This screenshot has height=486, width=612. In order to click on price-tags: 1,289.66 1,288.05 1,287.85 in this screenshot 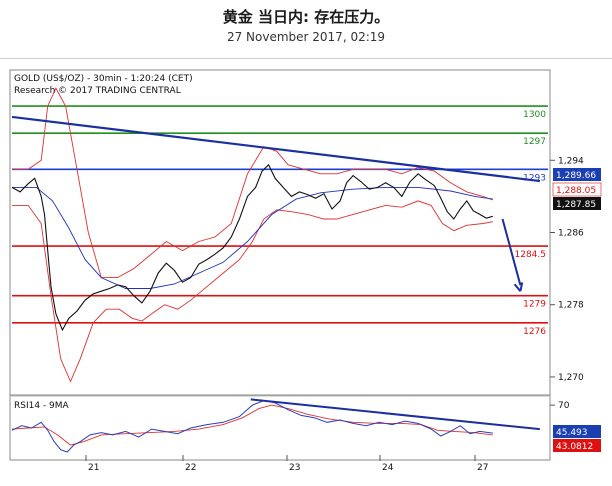, I will do `click(577, 189)`.